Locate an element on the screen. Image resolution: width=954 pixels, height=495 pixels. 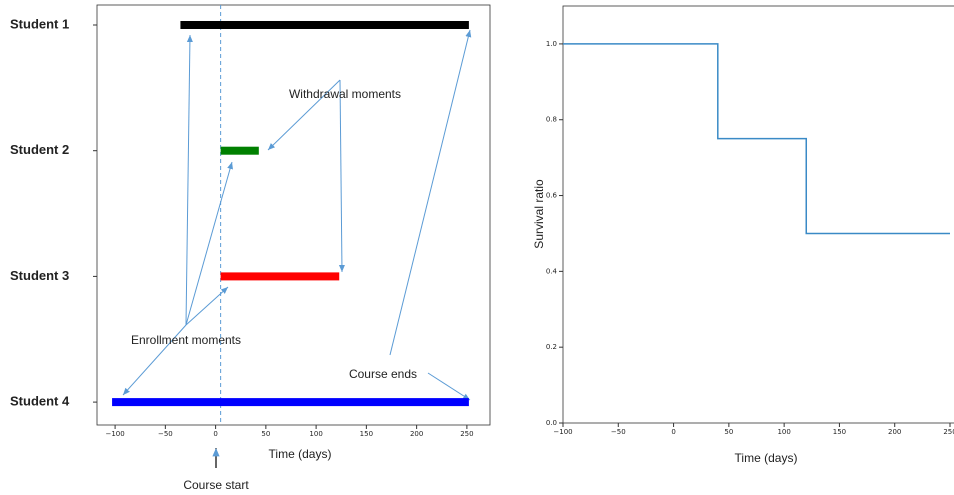
y-tick-label: 1.0 is located at coordinates (551, 44).